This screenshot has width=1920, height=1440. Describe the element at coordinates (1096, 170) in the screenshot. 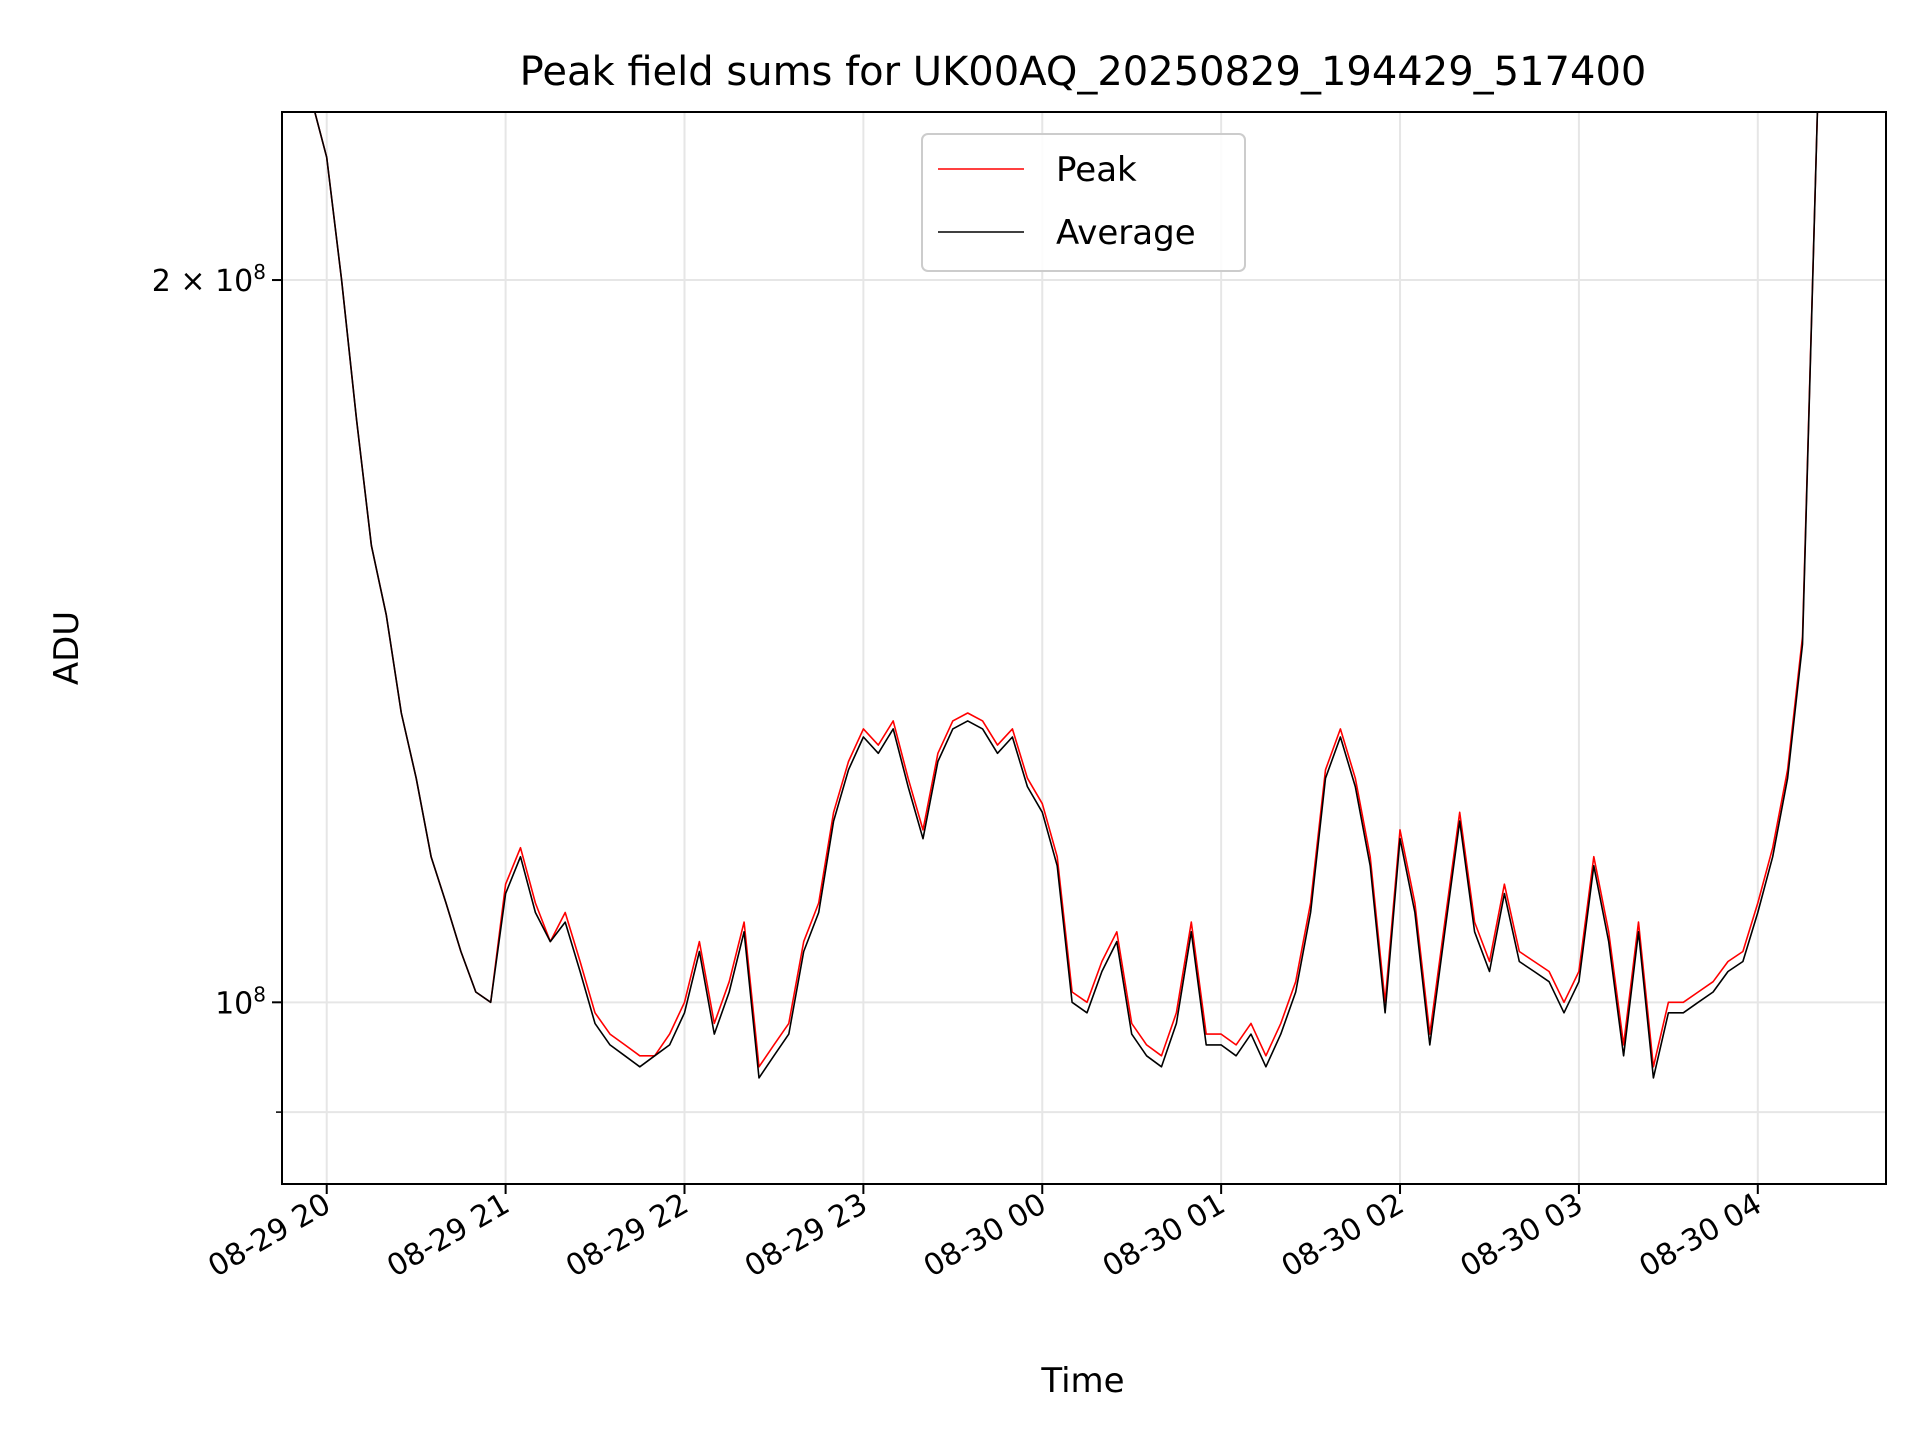

I see `legend-peak-label: Peak` at that location.